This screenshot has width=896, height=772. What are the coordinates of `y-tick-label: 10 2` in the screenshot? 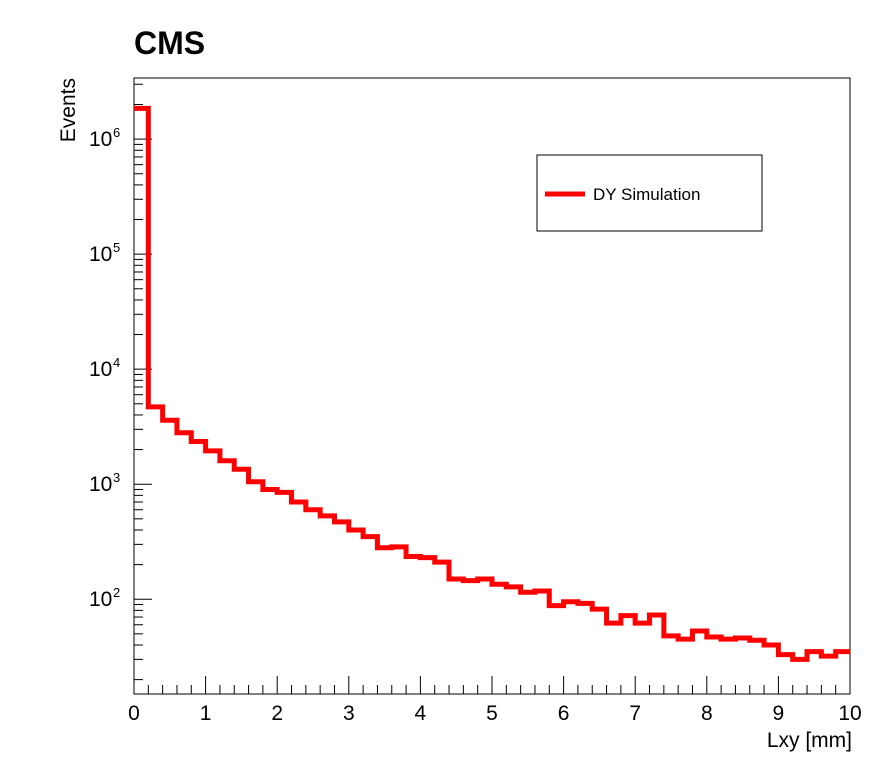 It's located at (104, 598).